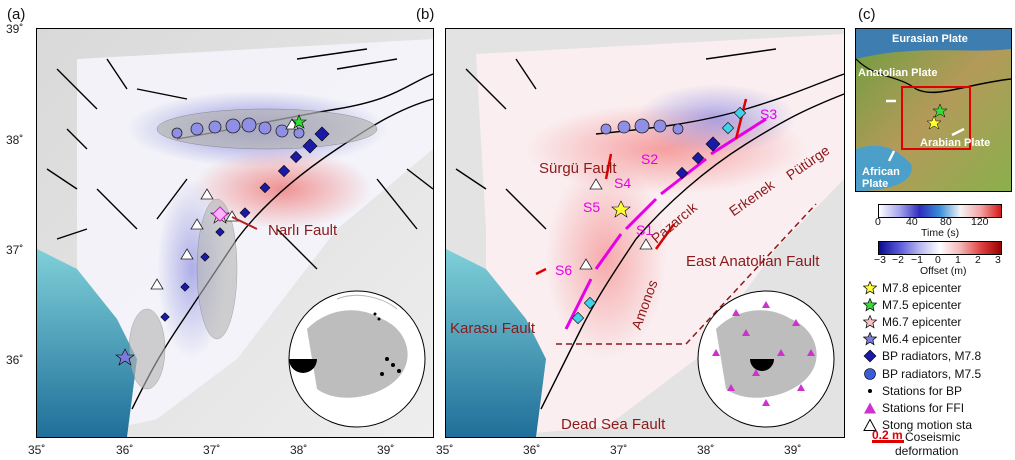 The image size is (1015, 460). I want to click on time-tick-80: 80, so click(946, 222).